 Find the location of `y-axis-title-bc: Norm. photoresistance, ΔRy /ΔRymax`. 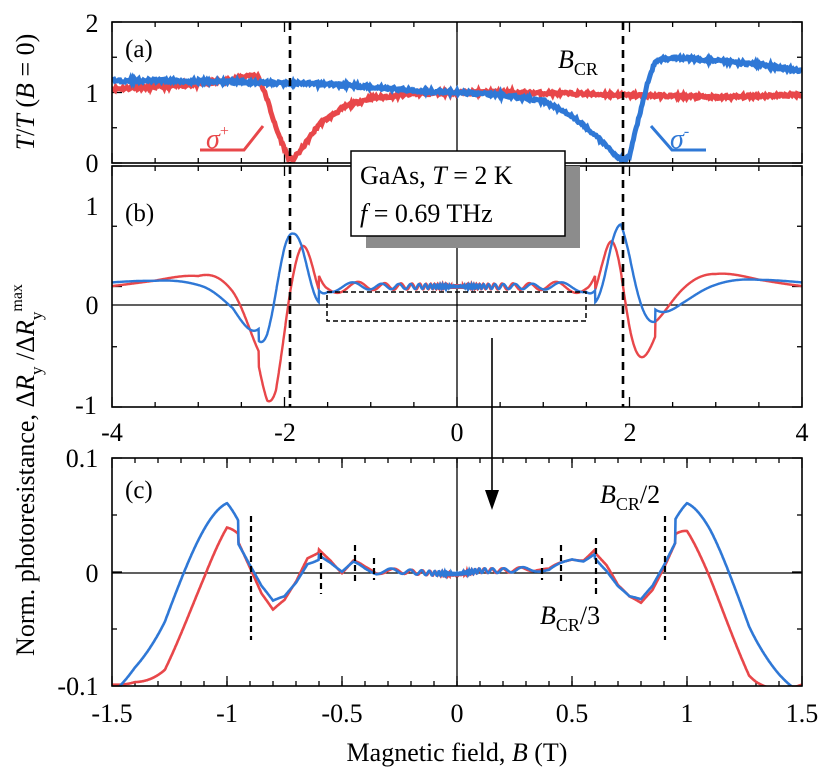

y-axis-title-bc: Norm. photoresistance, ΔRy /ΔRymax is located at coordinates (27, 470).